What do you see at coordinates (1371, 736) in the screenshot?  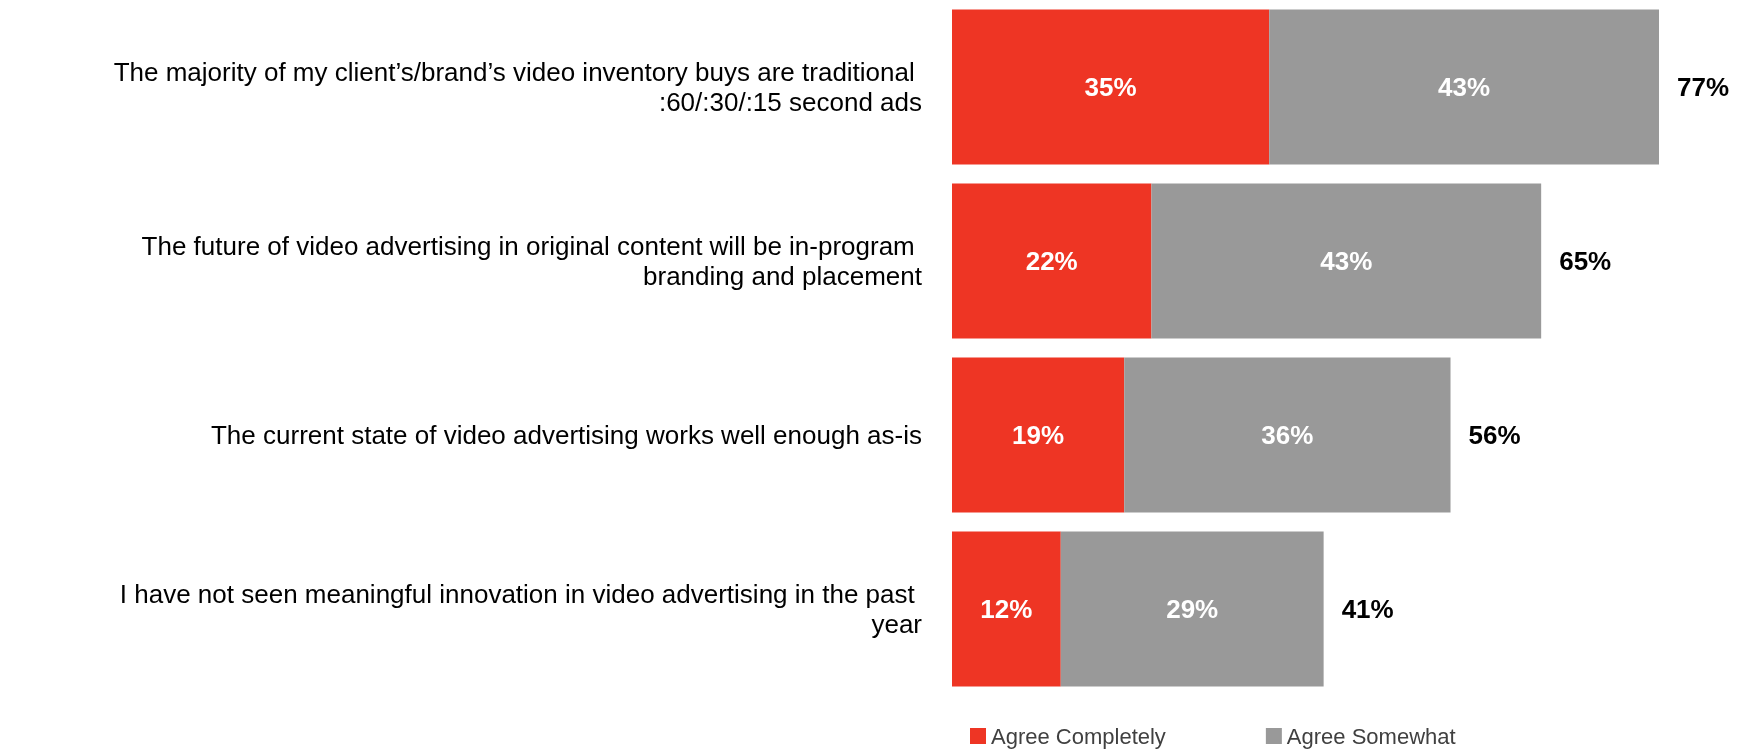 I see `legend-label: Agree Somewhat` at bounding box center [1371, 736].